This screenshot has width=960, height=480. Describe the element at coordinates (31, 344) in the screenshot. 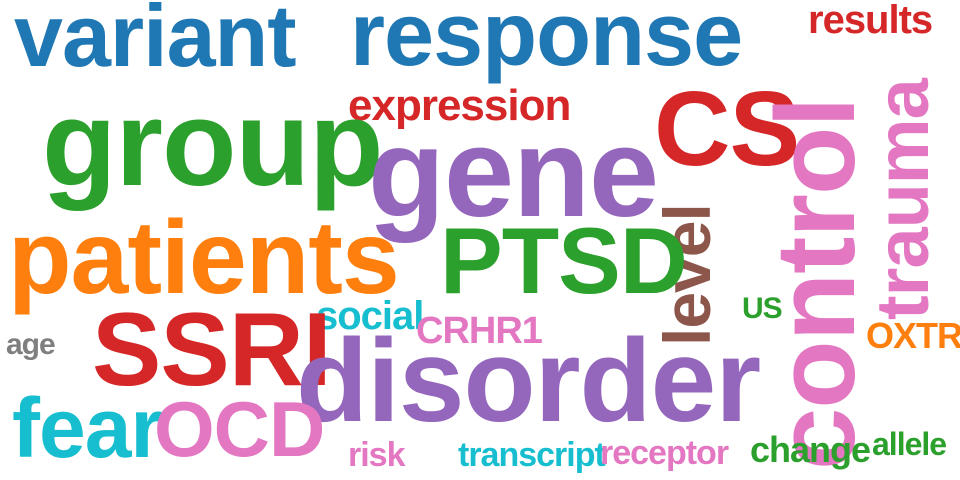

I see `word-age: age` at that location.